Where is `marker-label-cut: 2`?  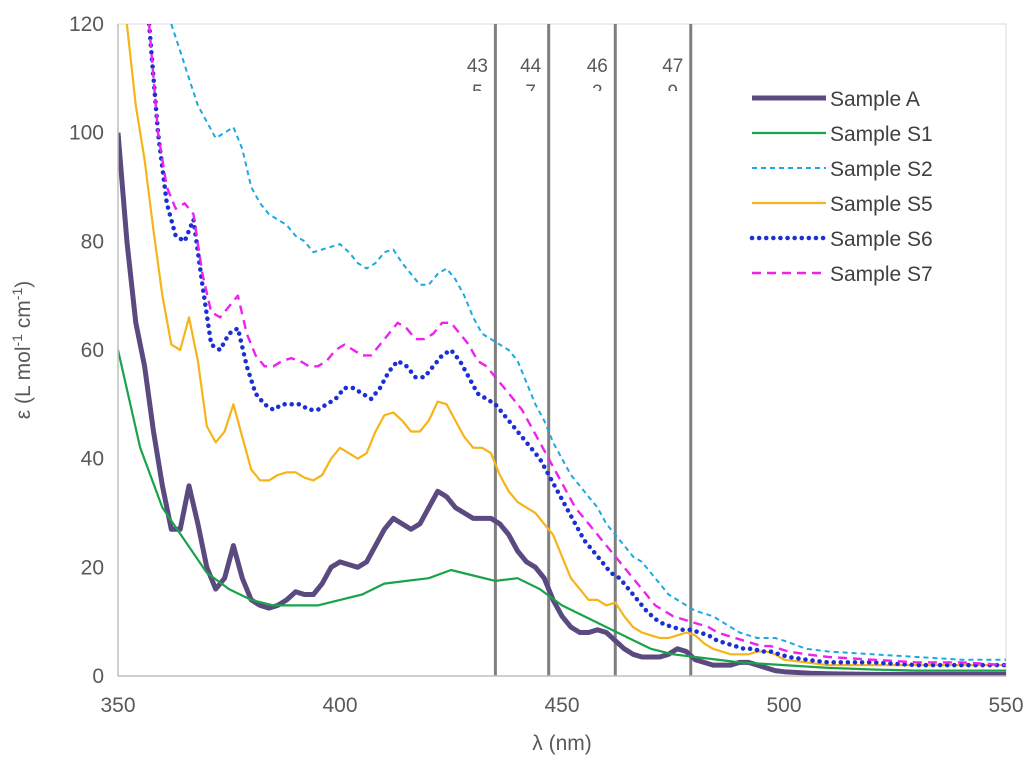
marker-label-cut: 2 is located at coordinates (597, 92).